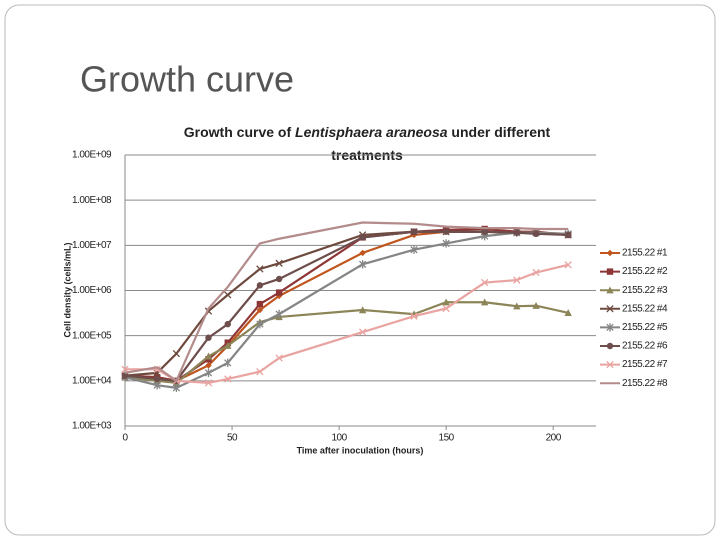 Image resolution: width=720 pixels, height=540 pixels. Describe the element at coordinates (371, 132) in the screenshot. I see `chart-title-part: Lentisphaera araneosa` at that location.